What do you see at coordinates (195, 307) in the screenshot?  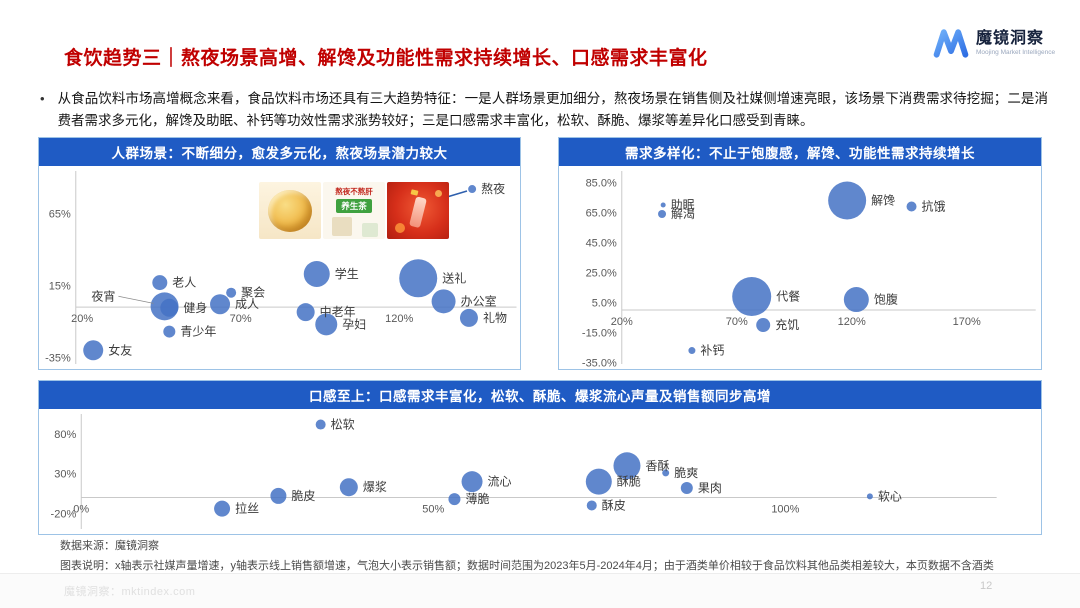 I see `bubble-label: 健身` at bounding box center [195, 307].